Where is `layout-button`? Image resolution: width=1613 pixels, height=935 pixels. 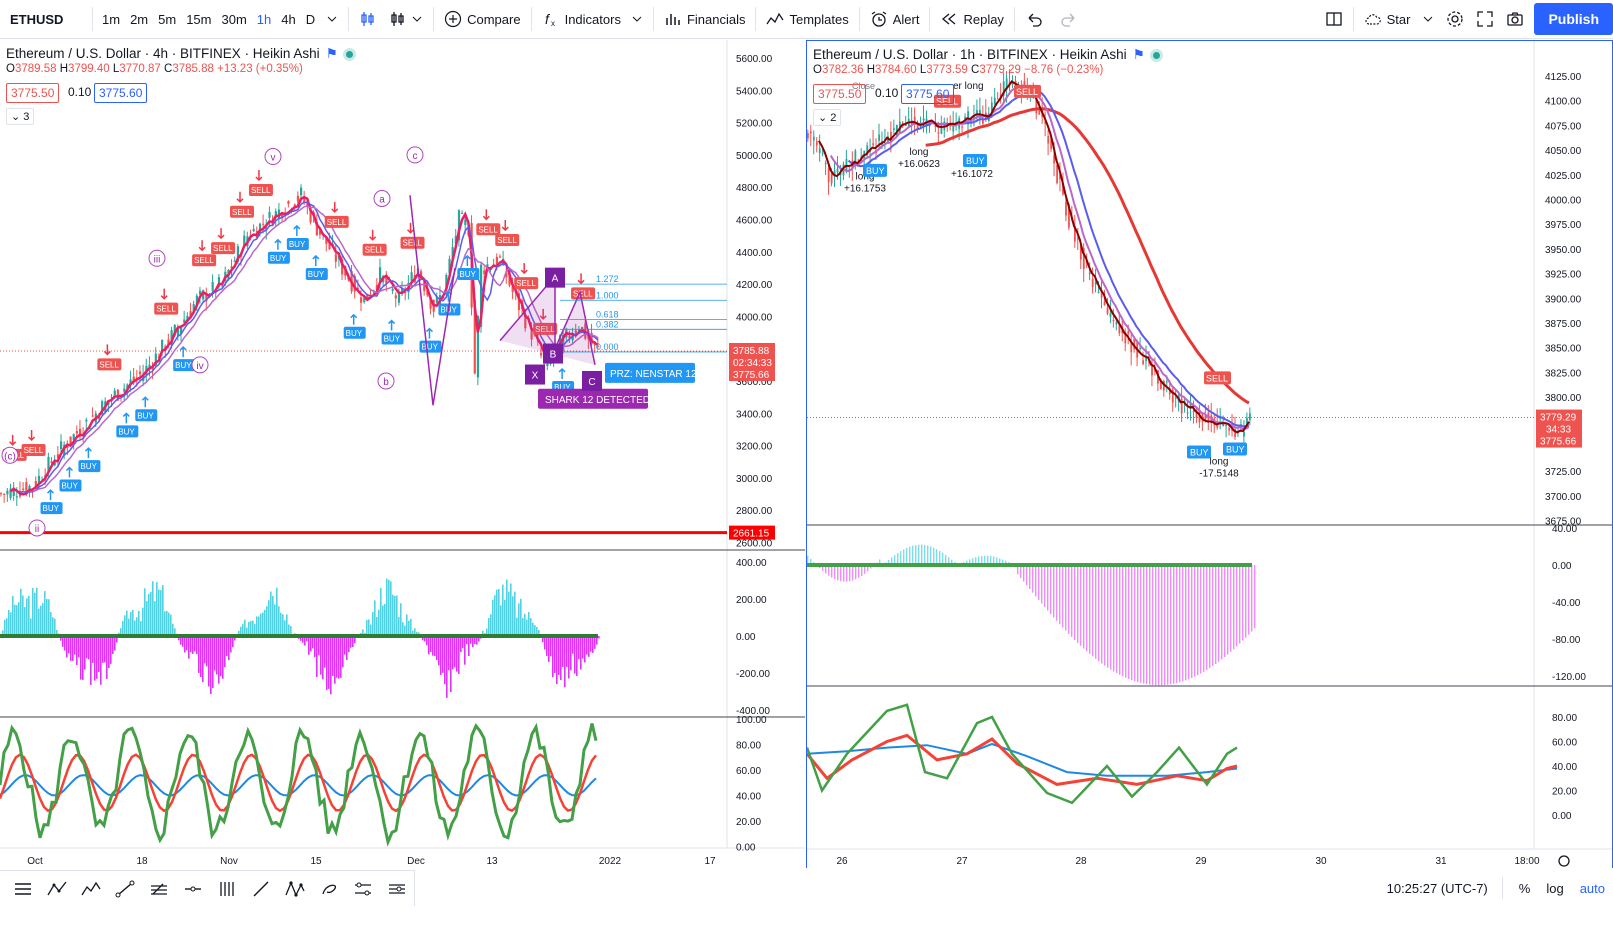
layout-button is located at coordinates (1334, 19).